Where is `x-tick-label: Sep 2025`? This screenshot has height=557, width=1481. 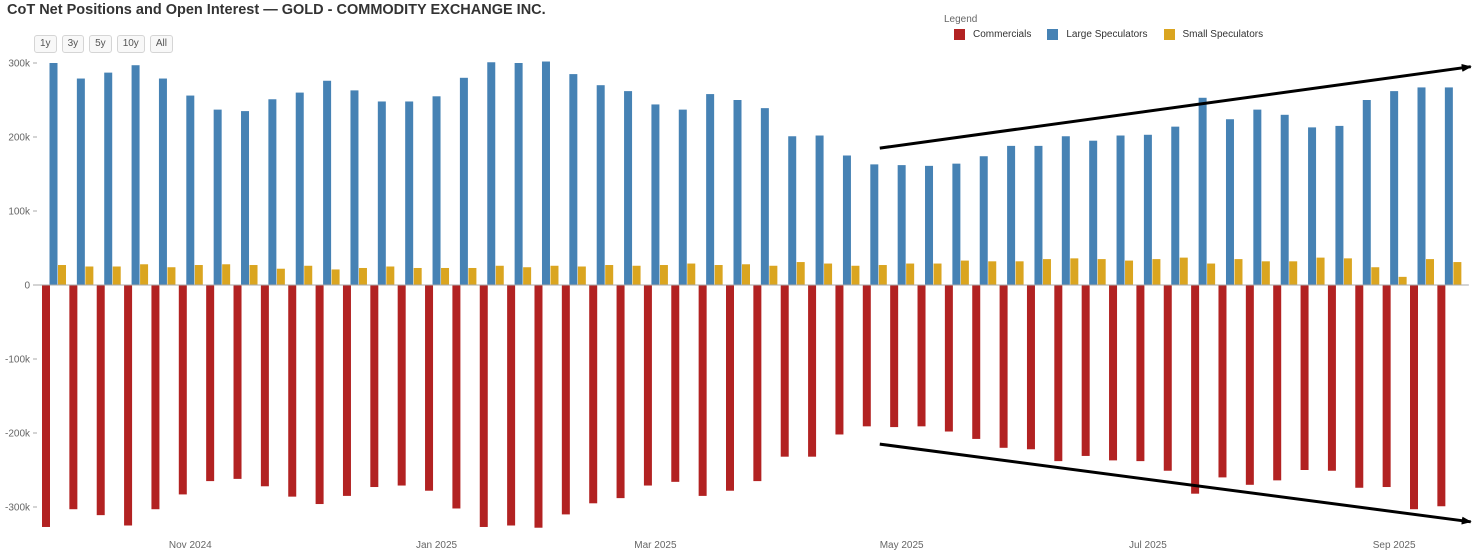
x-tick-label: Sep 2025 is located at coordinates (1394, 545).